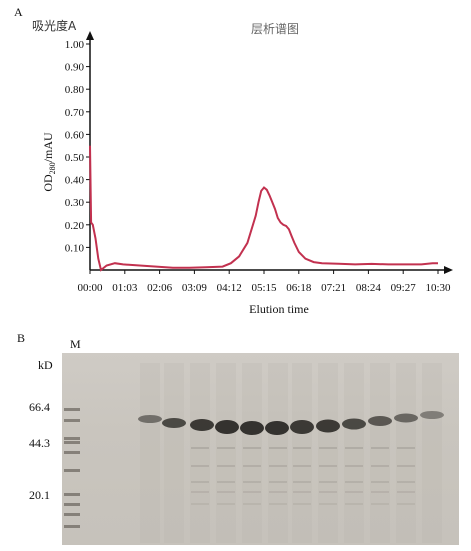 The width and height of the screenshot is (471, 551). What do you see at coordinates (75, 158) in the screenshot?
I see `y-tick-label: 0.50` at bounding box center [75, 158].